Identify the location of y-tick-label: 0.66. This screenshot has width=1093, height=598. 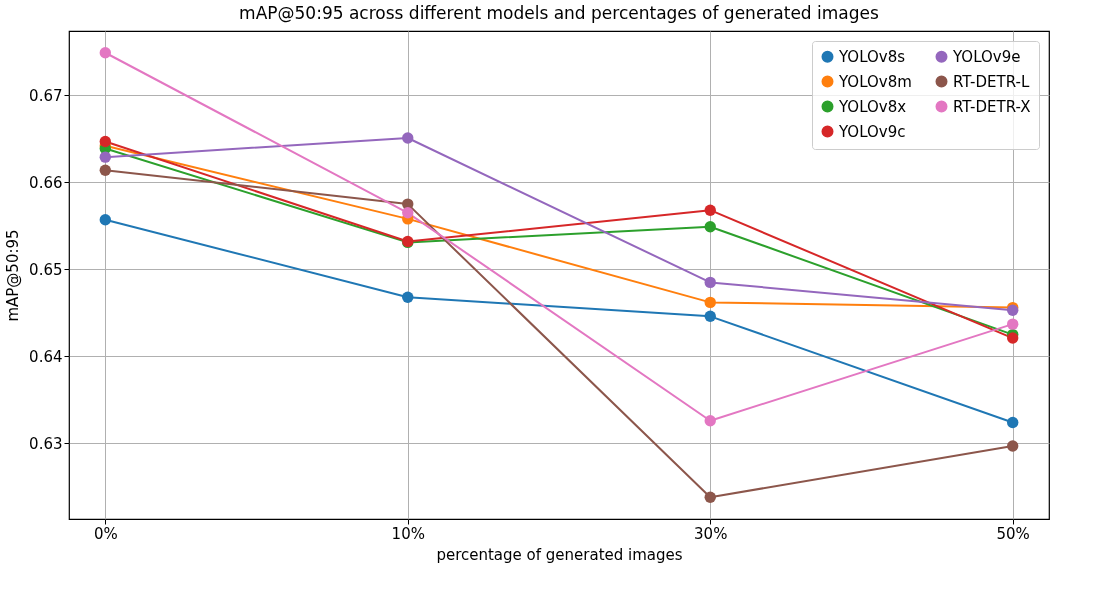
(46, 182).